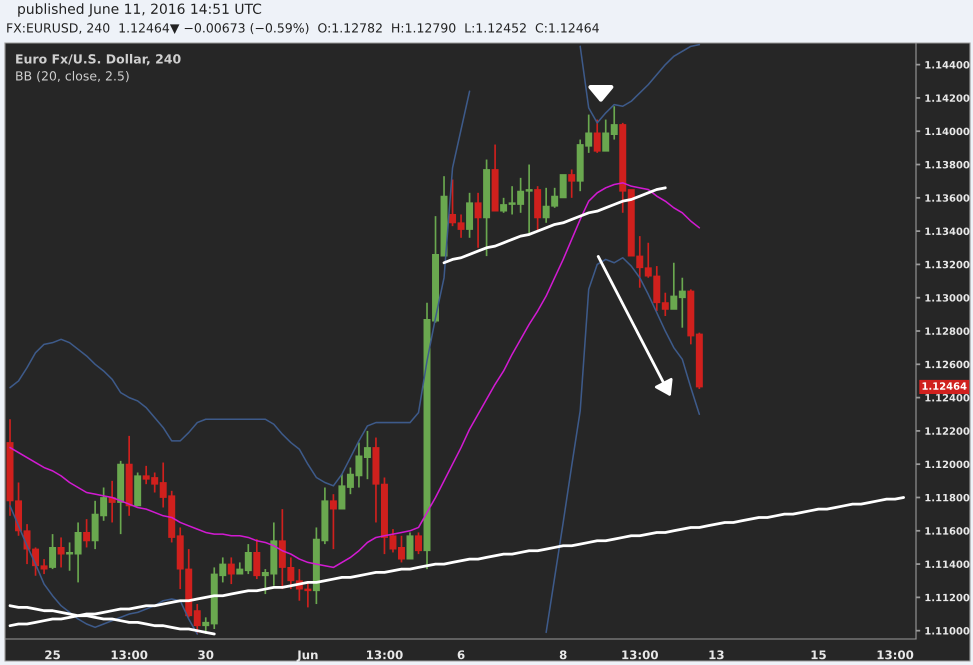 The height and width of the screenshot is (665, 973). What do you see at coordinates (947, 132) in the screenshot?
I see `y-tick-label: 1.14000` at bounding box center [947, 132].